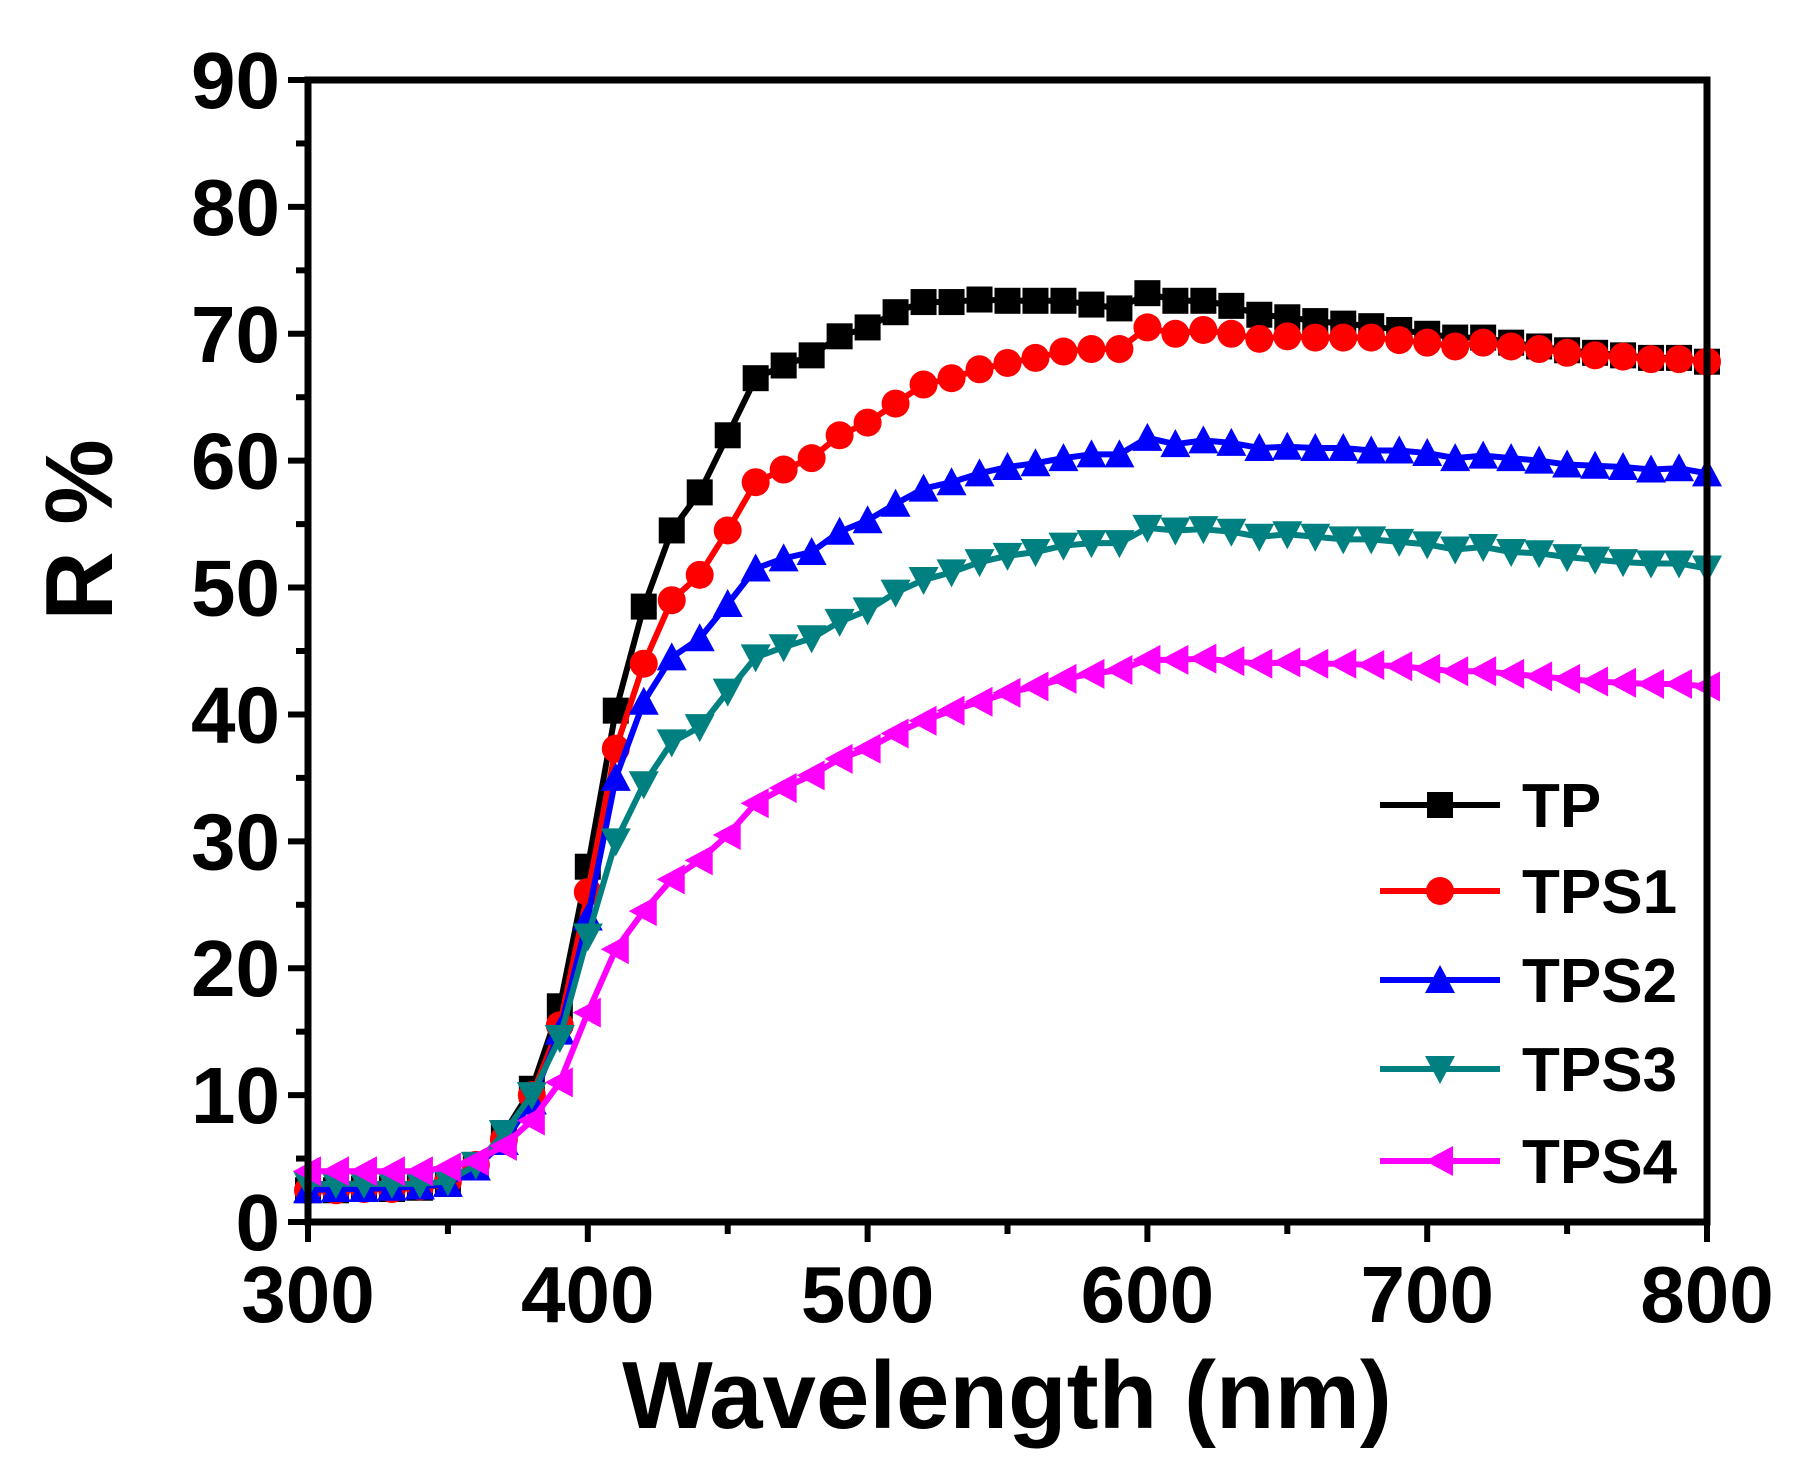 The height and width of the screenshot is (1463, 1793). I want to click on y-axis-label: R %, so click(79, 529).